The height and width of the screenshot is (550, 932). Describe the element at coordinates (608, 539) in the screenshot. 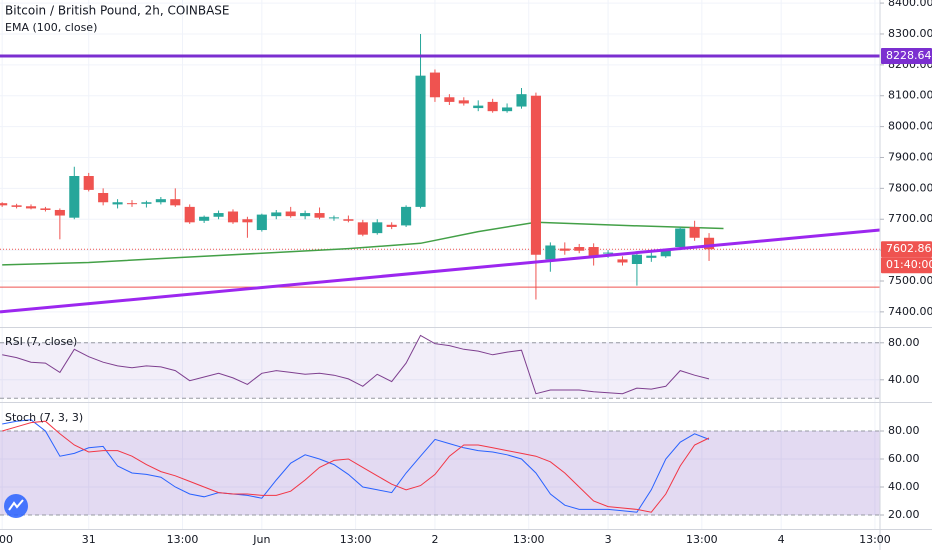

I see `x-tick-label: 3` at that location.